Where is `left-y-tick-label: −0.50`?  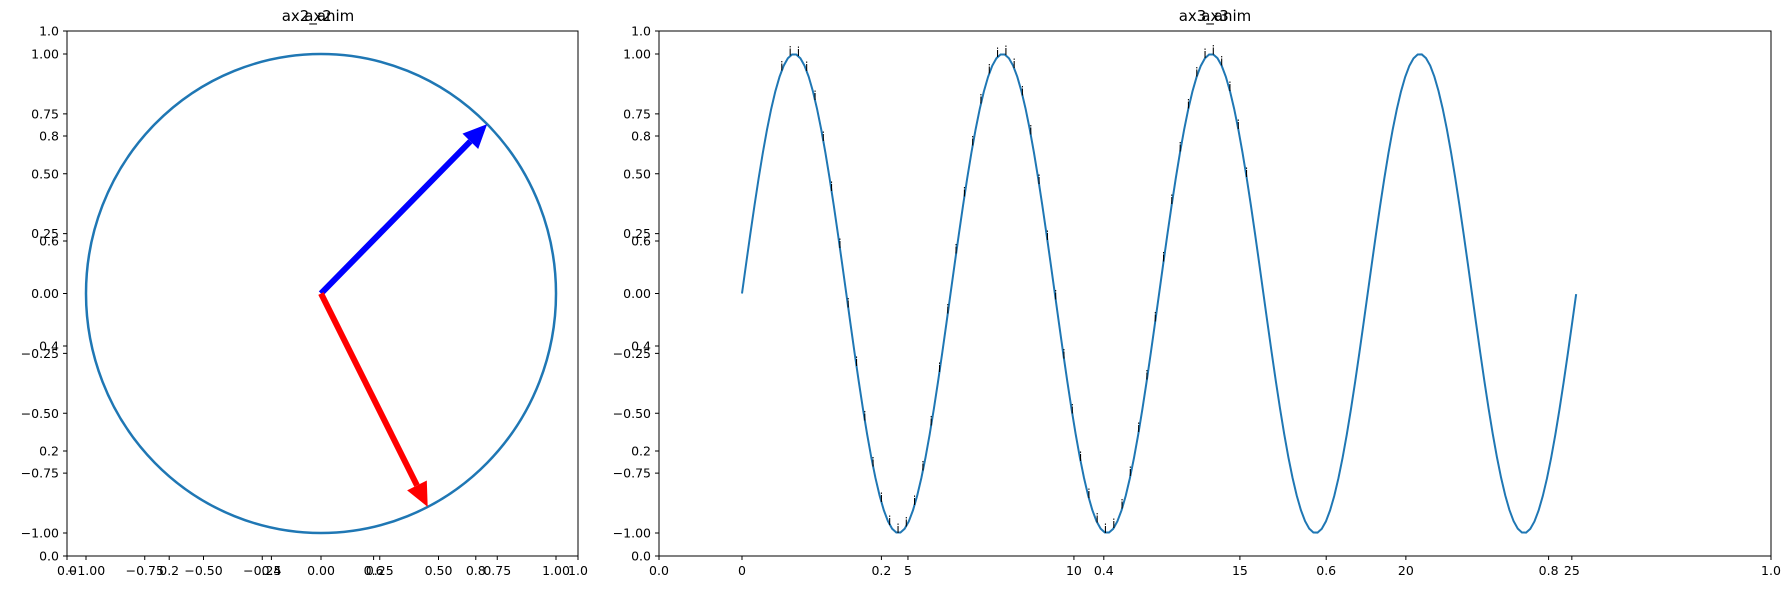
left-y-tick-label: −0.50 is located at coordinates (40, 413).